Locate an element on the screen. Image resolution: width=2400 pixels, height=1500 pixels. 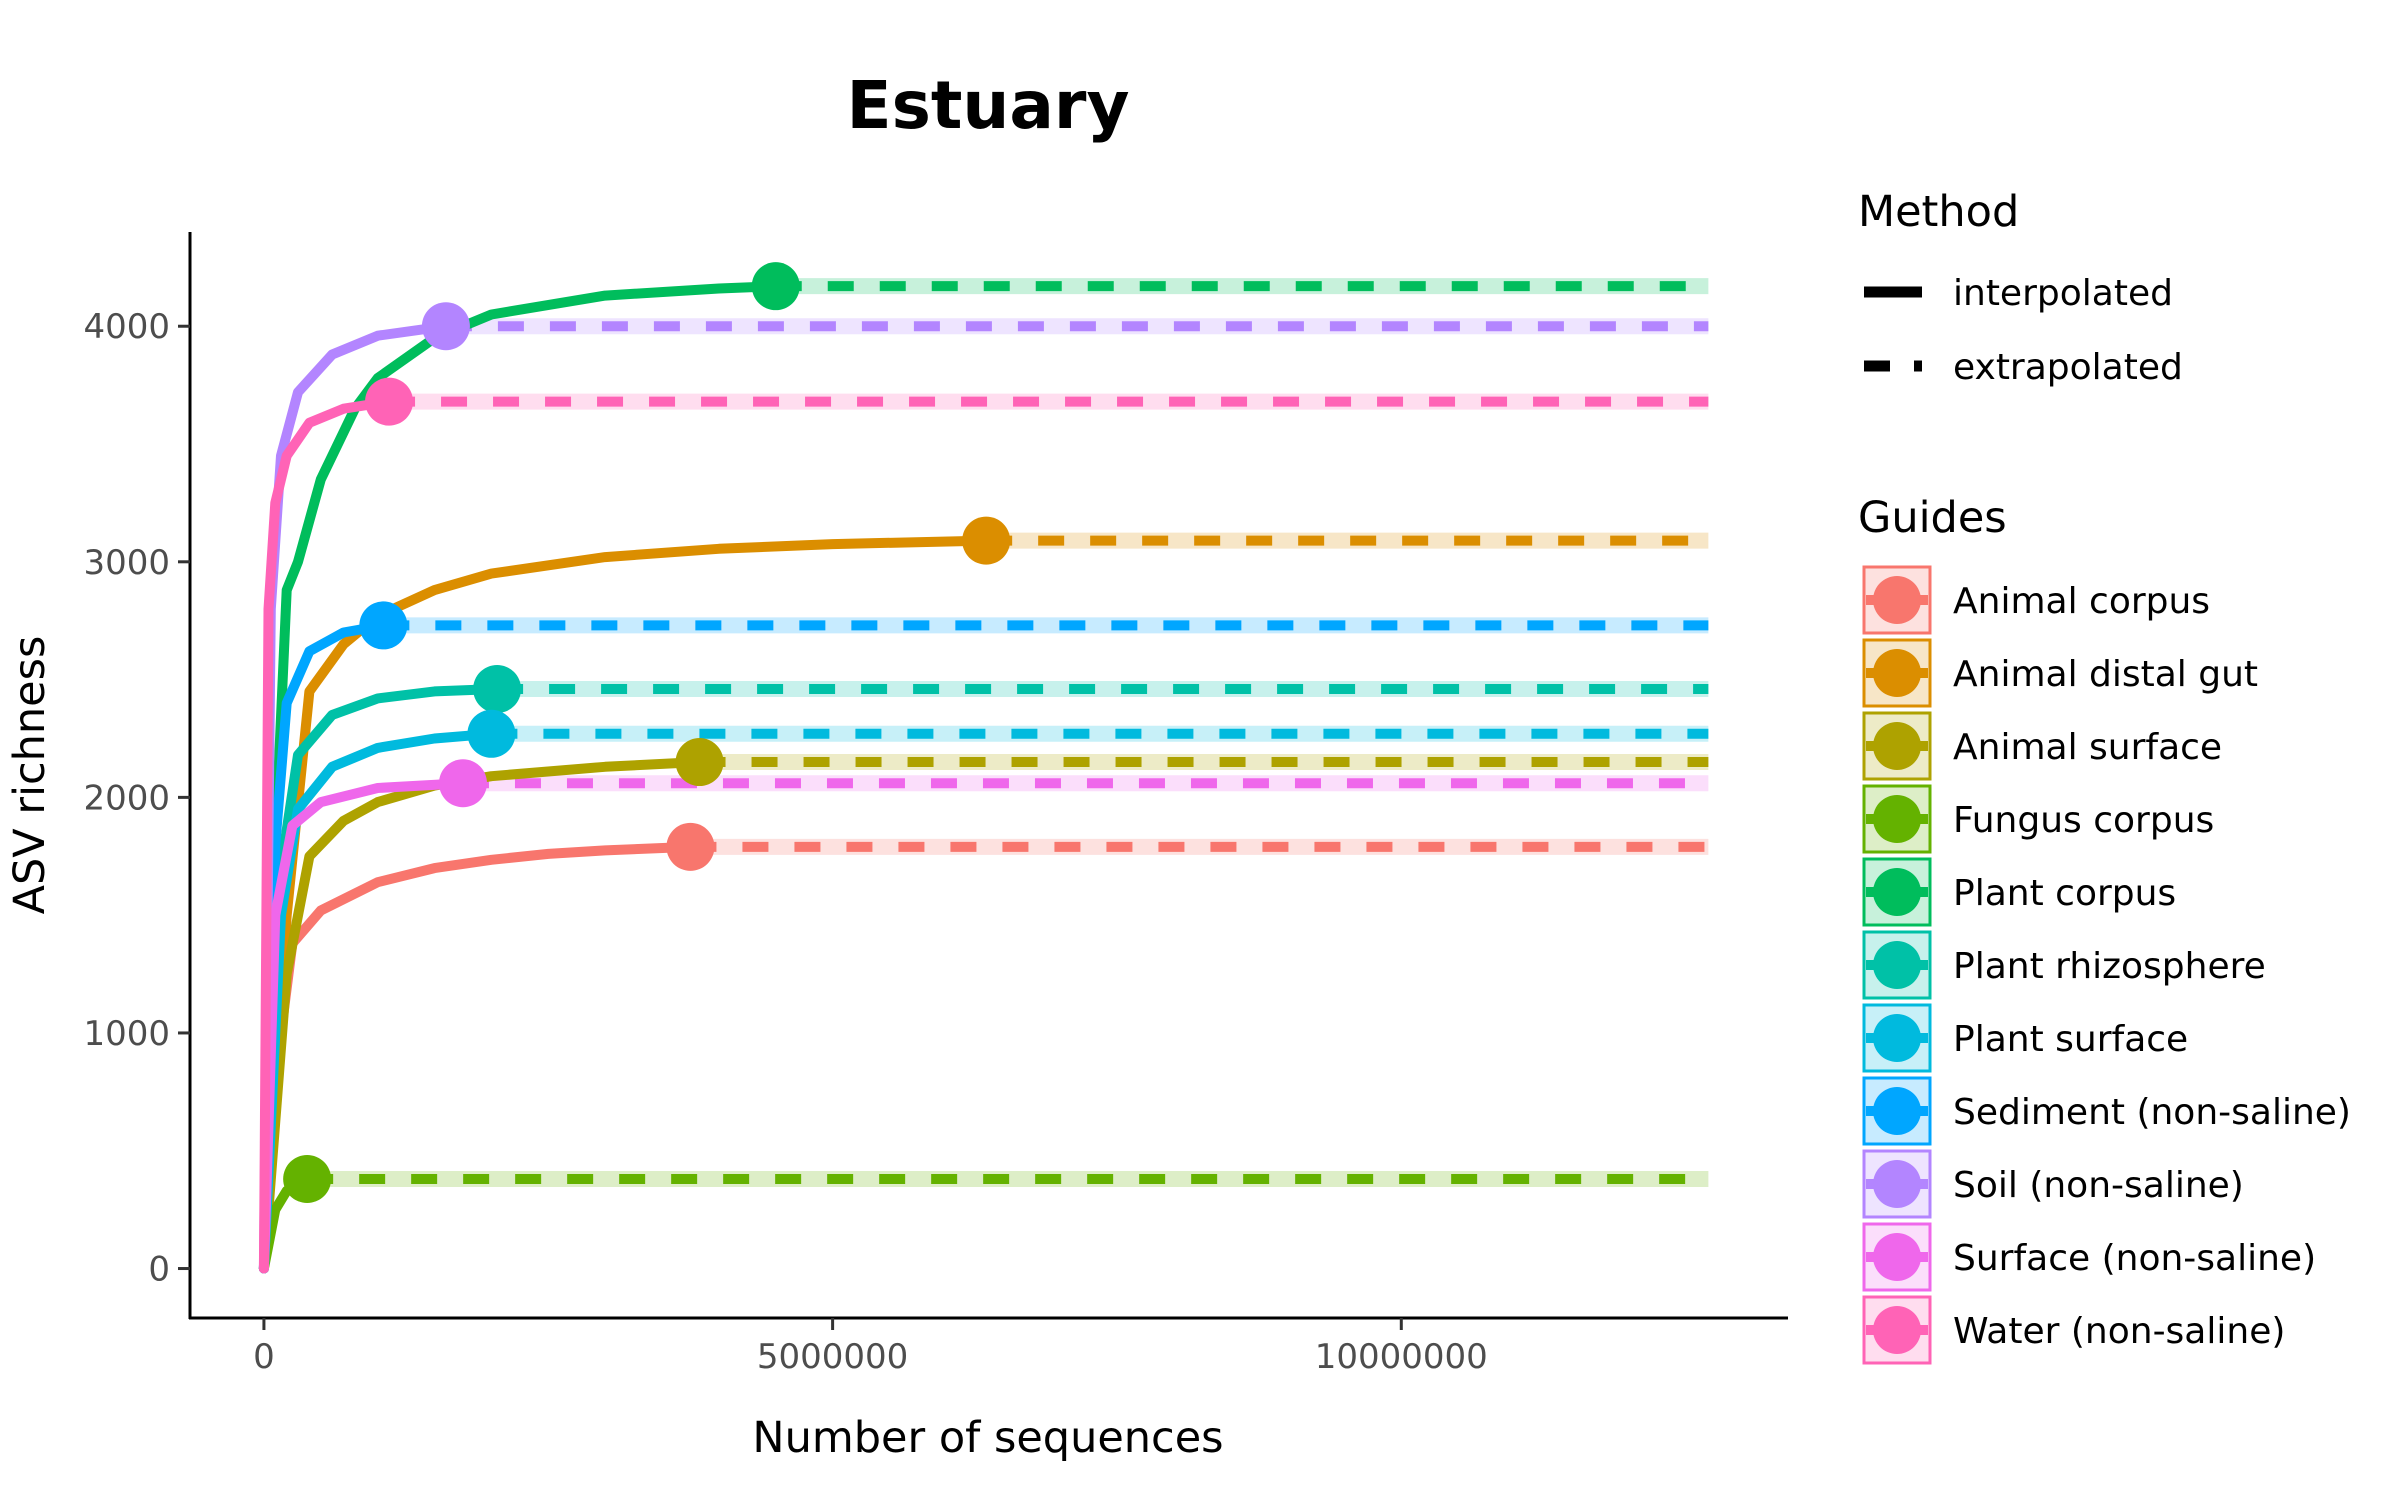
observed-point-soil-non-saline is located at coordinates (445, 326).